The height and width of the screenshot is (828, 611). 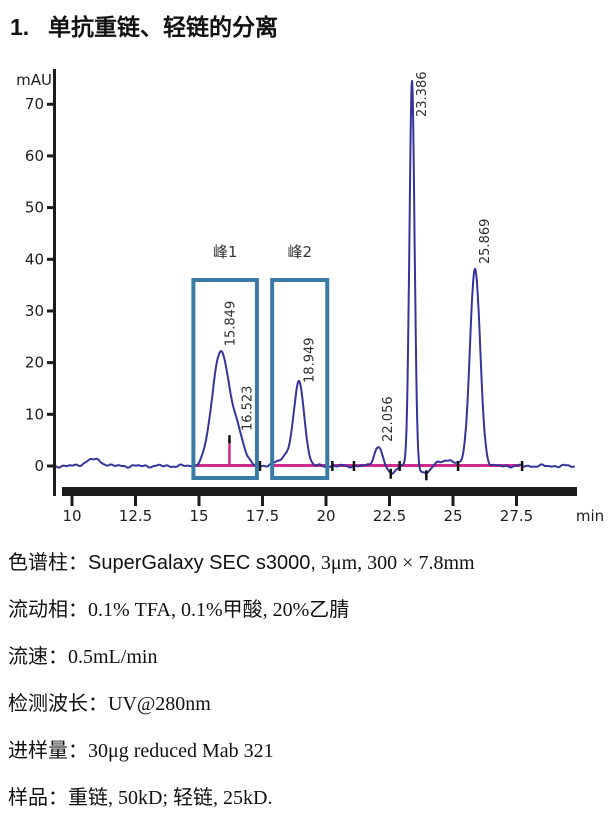 I want to click on condition-row: 样品：重链, 50kD; 轻链, 25kD., so click(x=309, y=798).